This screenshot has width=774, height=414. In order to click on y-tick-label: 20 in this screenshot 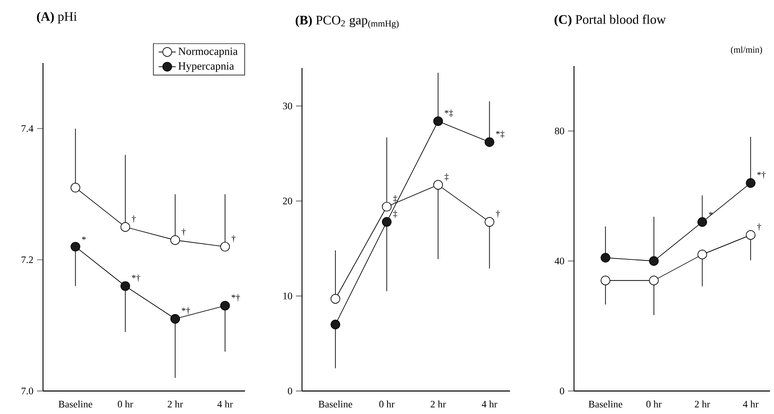, I will do `click(287, 201)`.